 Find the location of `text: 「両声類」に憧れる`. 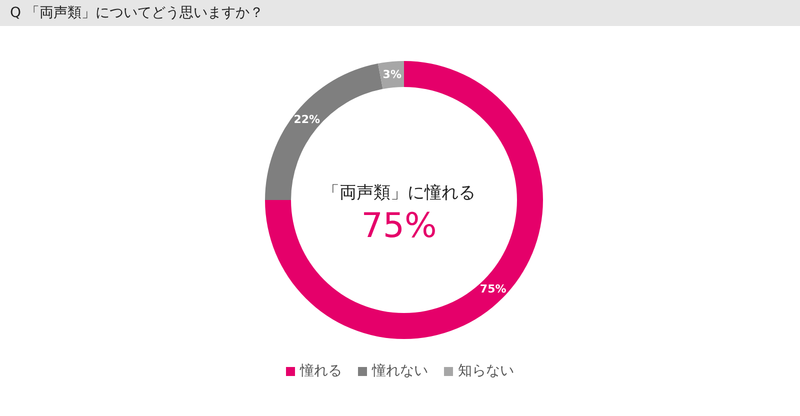

text: 「両声類」に憧れる is located at coordinates (399, 193).